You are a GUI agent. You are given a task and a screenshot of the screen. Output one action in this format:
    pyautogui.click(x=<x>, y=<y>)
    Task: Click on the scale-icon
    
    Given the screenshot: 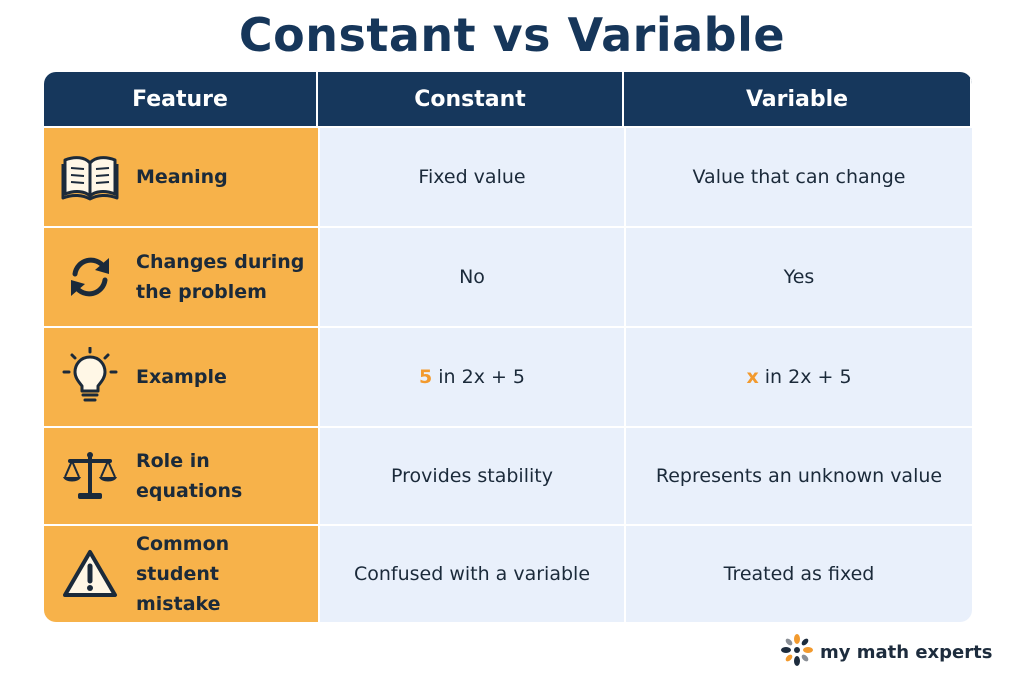 What is the action you would take?
    pyautogui.click(x=90, y=476)
    